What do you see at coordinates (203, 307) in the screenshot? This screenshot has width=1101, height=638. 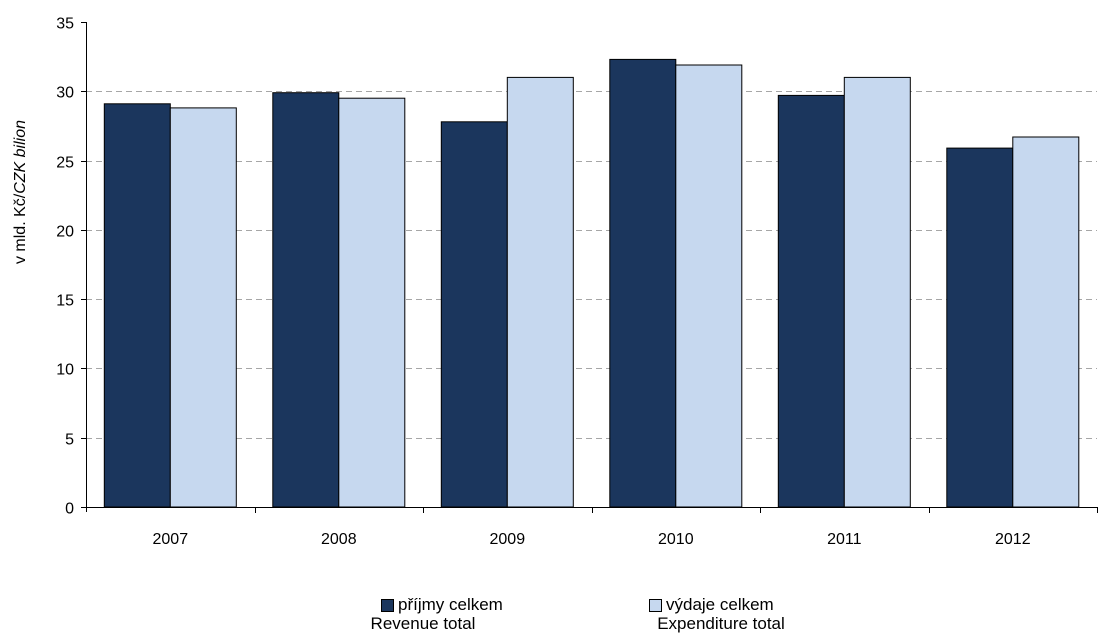 I see `bar-expenditure-2007` at bounding box center [203, 307].